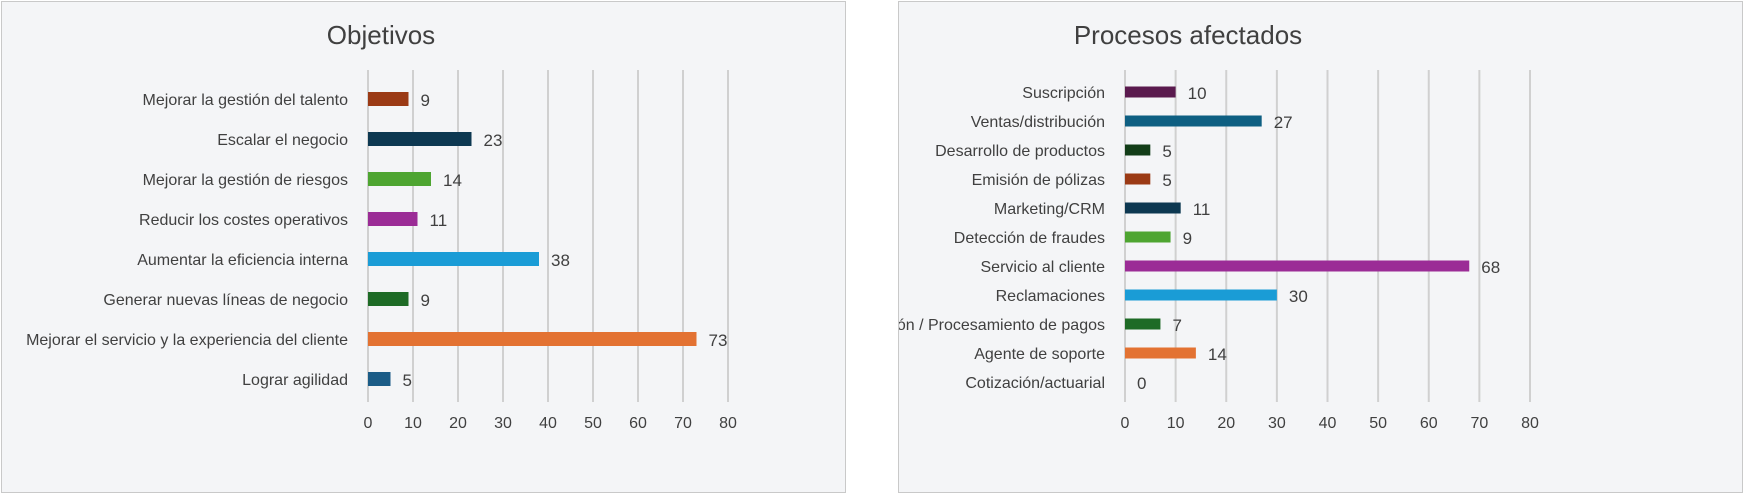  What do you see at coordinates (225, 300) in the screenshot?
I see `category-label: Generar nuevas líneas de negocio` at bounding box center [225, 300].